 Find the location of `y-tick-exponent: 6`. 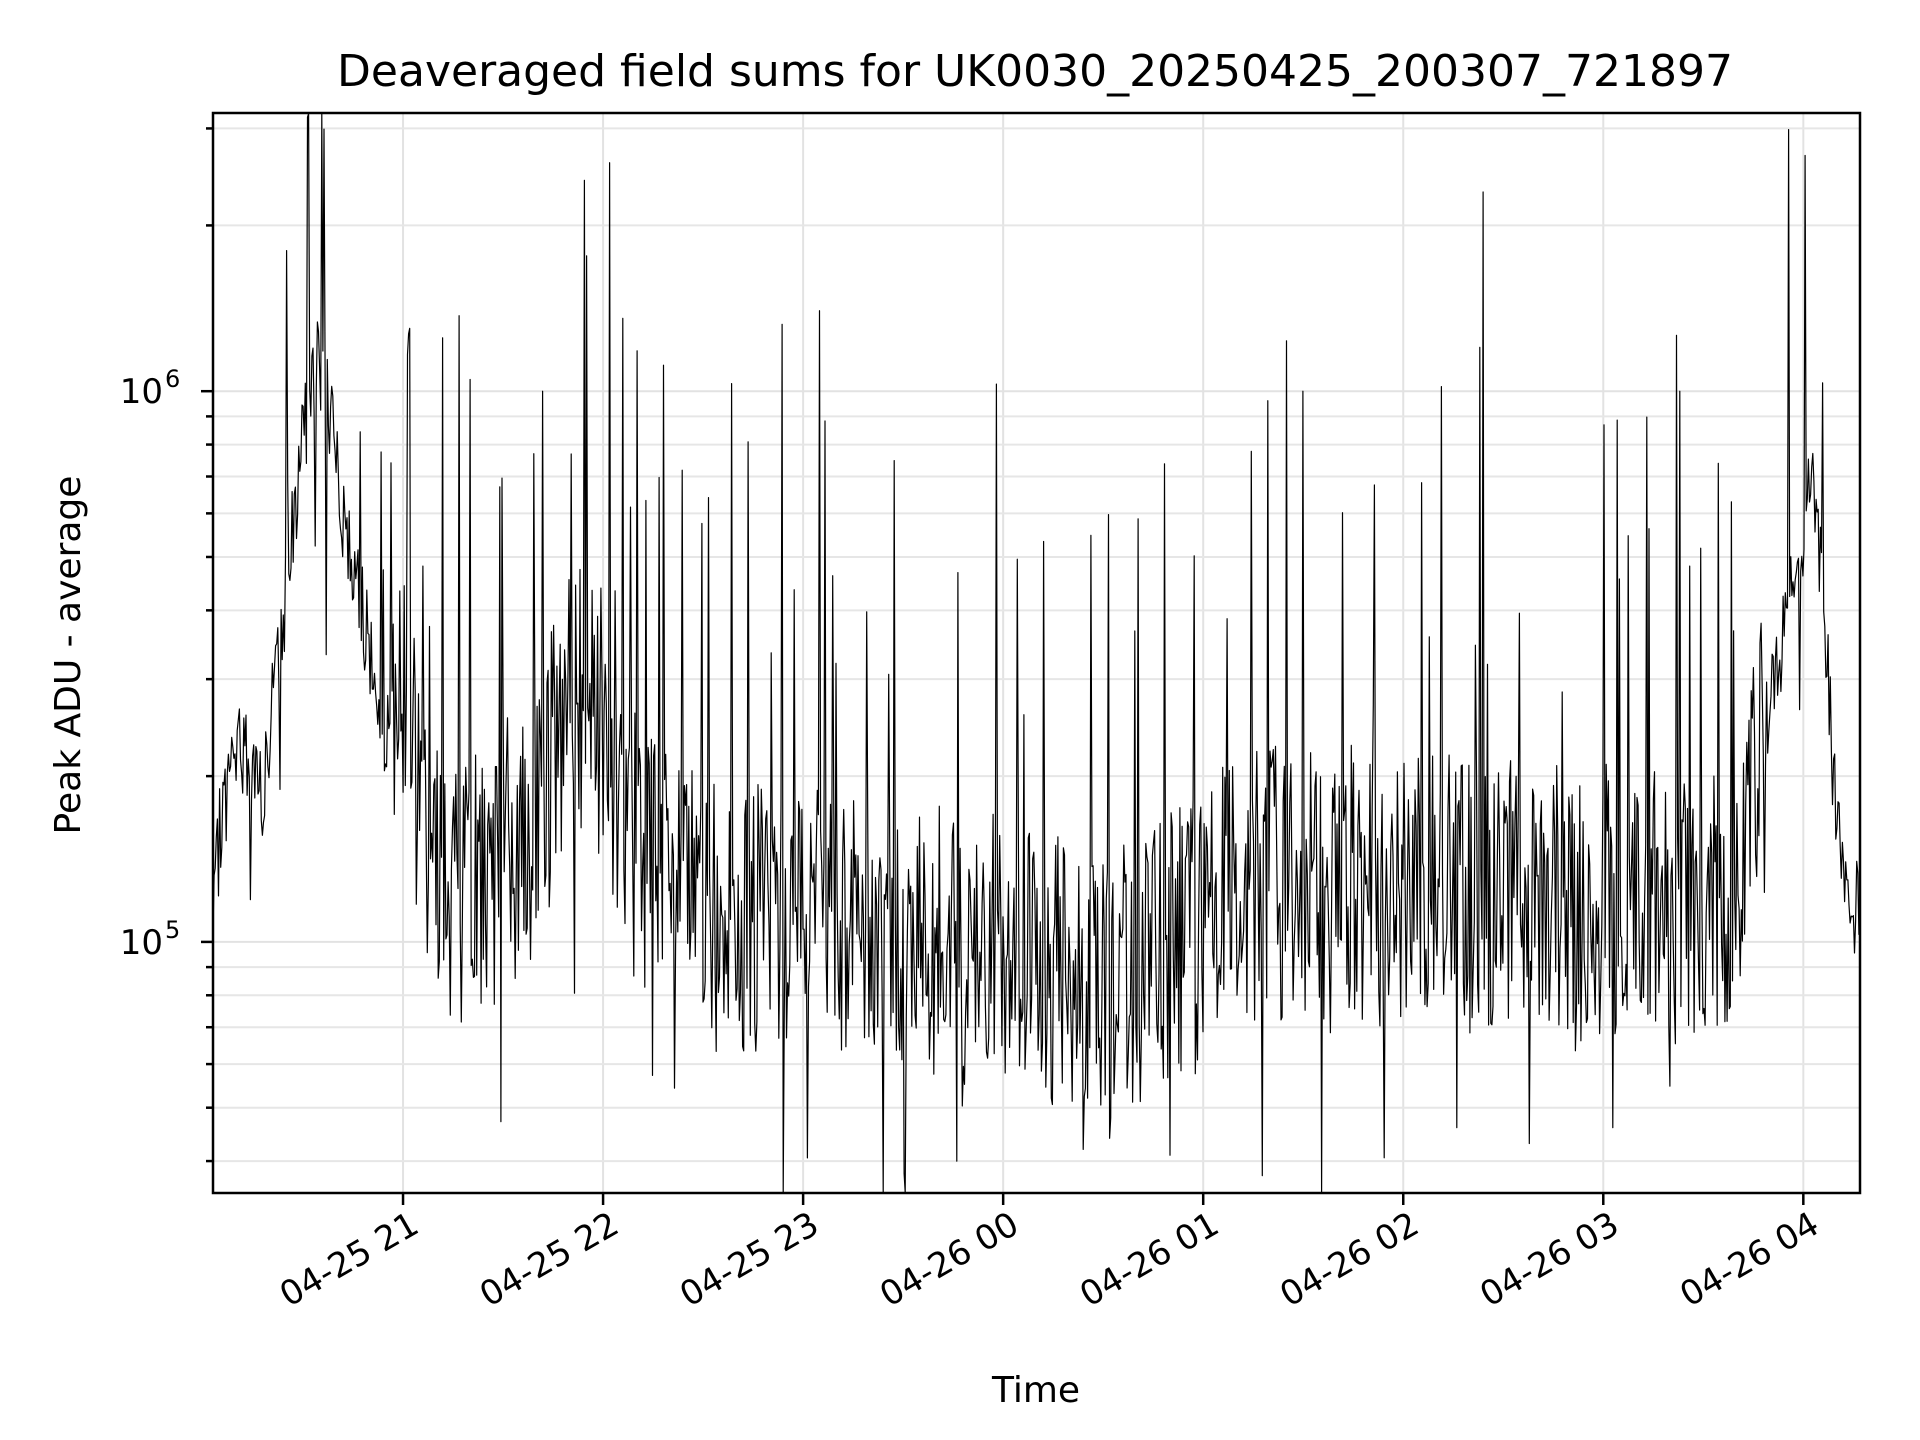

y-tick-exponent: 6 is located at coordinates (172, 379).